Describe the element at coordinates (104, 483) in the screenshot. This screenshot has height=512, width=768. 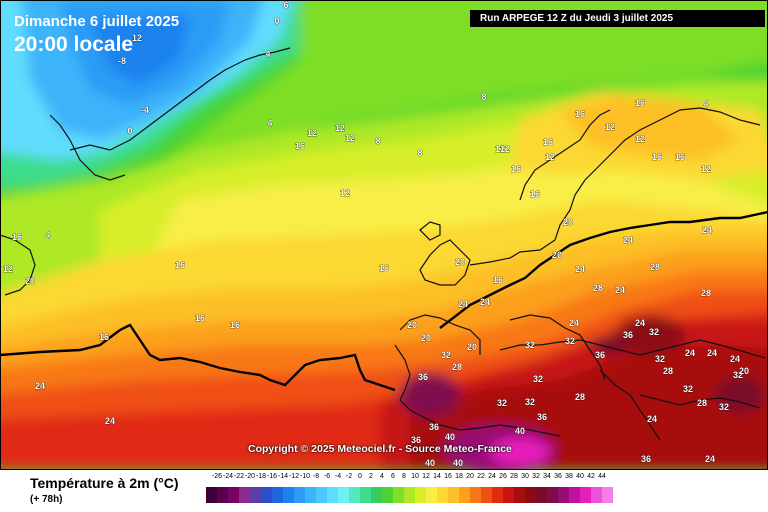
I see `variable-title: Température à 2m (°C)` at that location.